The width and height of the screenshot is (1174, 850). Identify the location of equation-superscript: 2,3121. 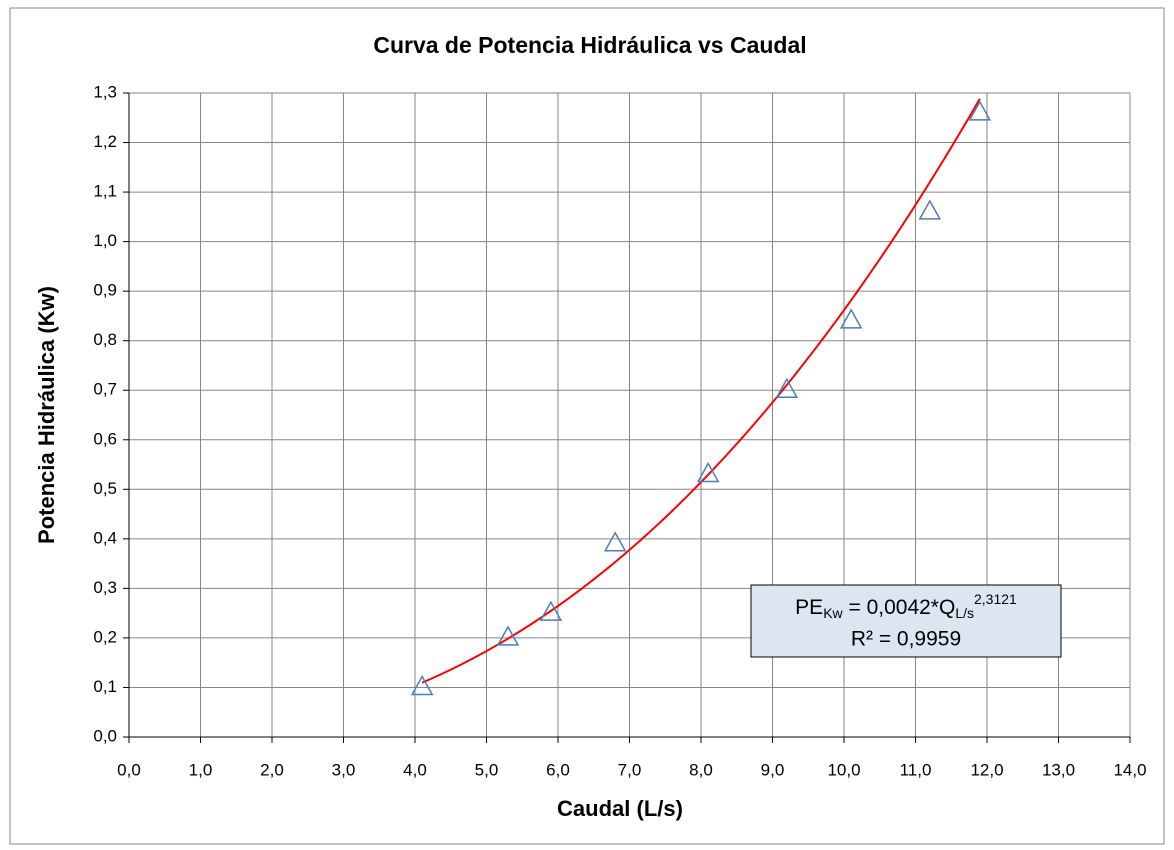
(995, 599).